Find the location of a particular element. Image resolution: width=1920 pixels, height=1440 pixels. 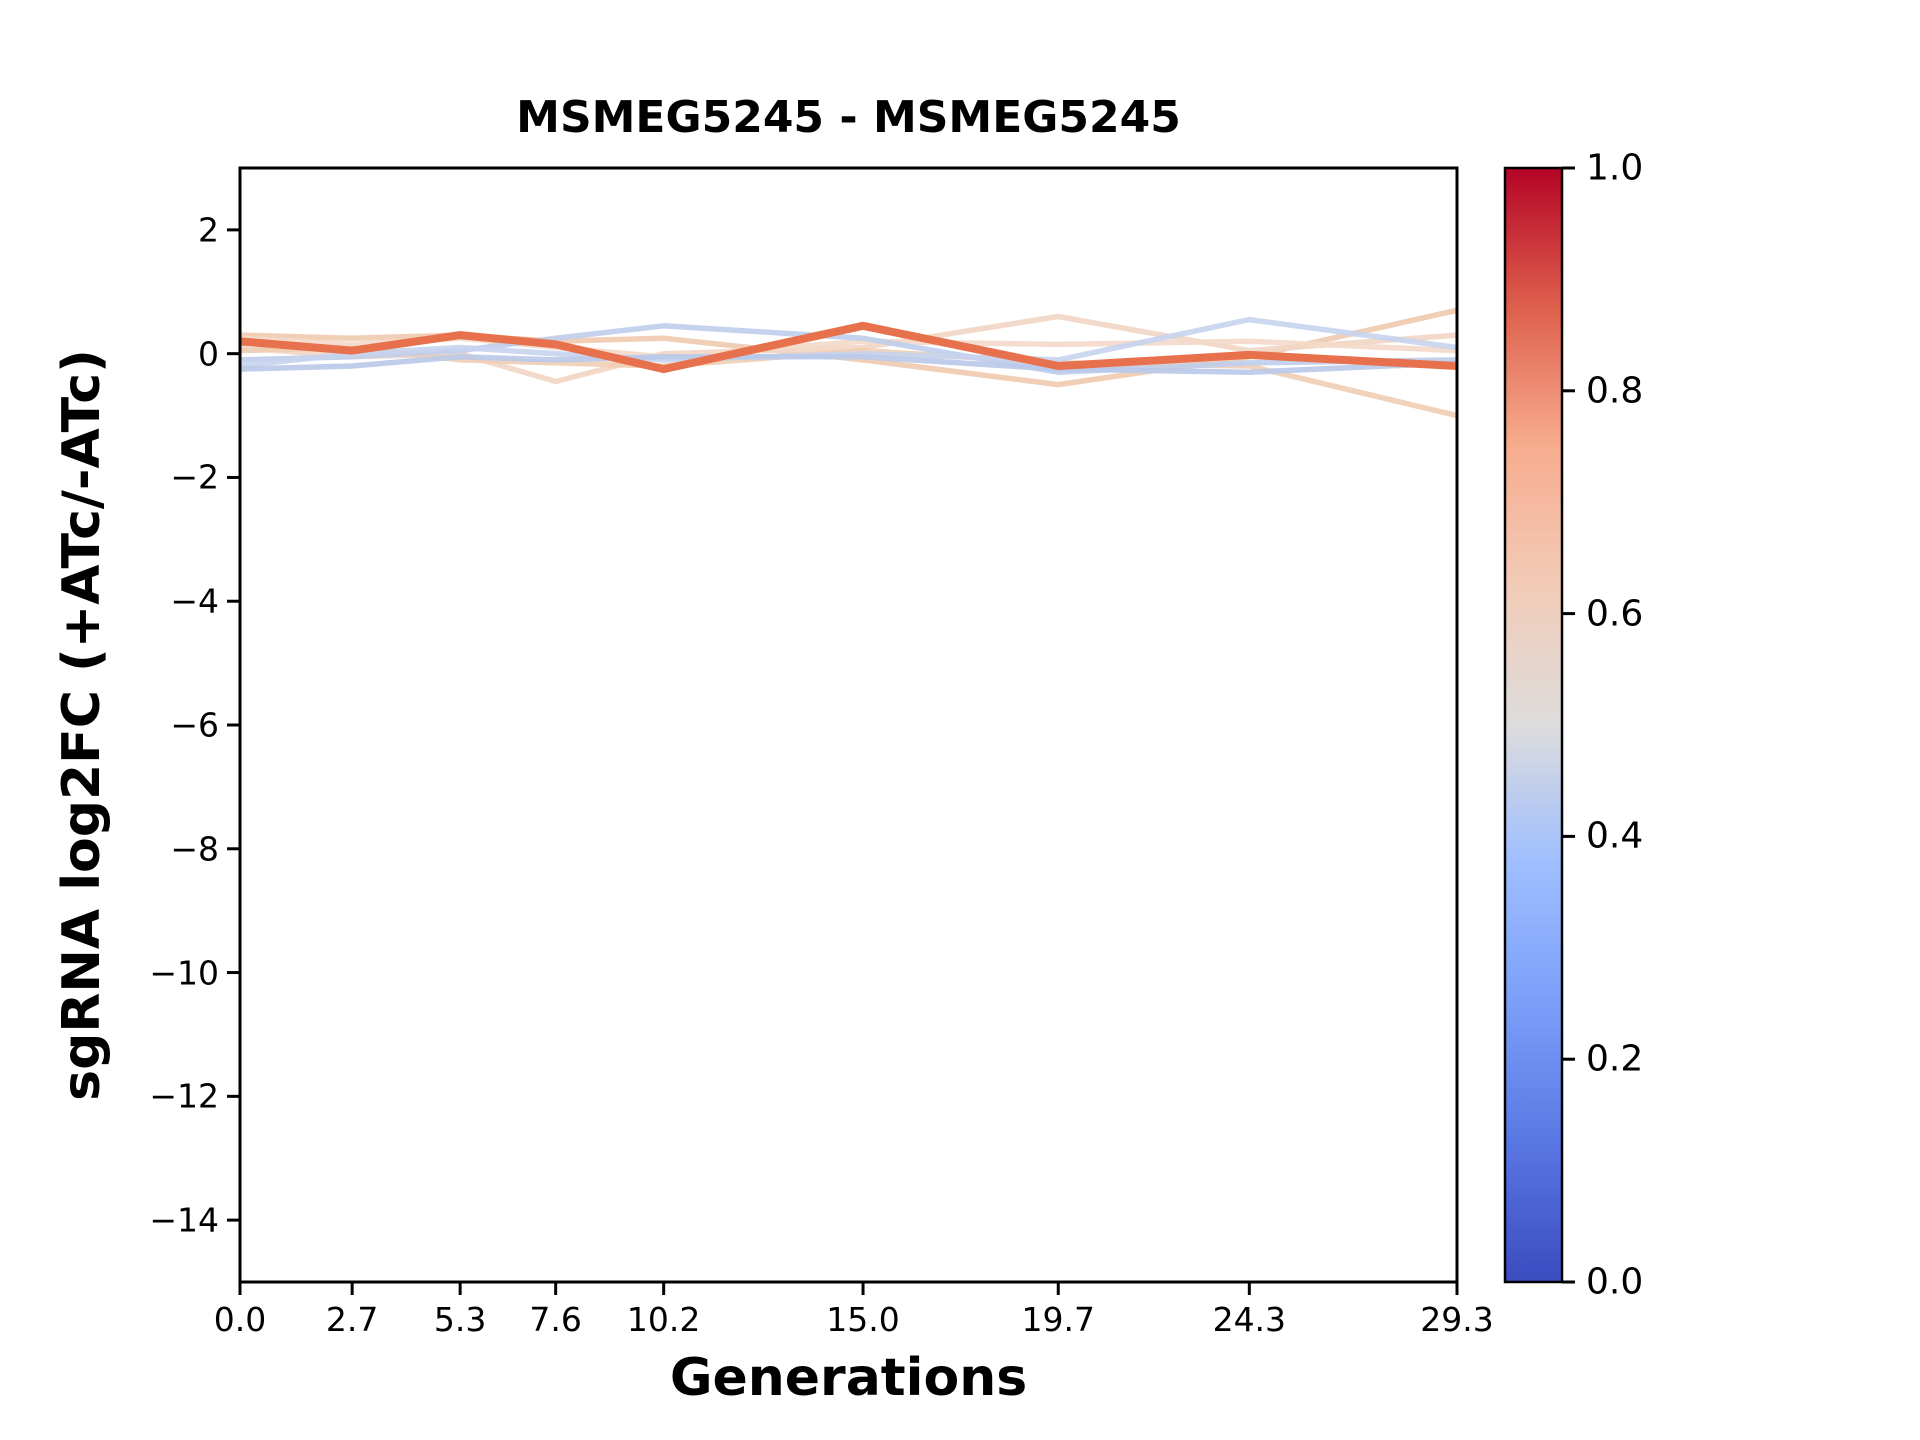

y-tick-label: −4 is located at coordinates (194, 601).